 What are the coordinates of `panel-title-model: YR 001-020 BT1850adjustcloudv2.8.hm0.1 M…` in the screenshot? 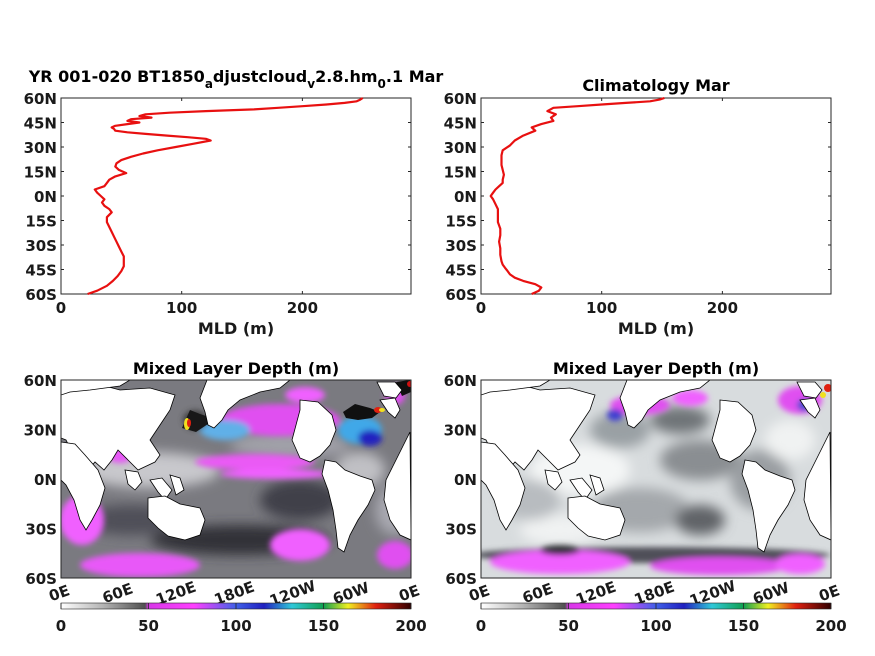 It's located at (236, 79).